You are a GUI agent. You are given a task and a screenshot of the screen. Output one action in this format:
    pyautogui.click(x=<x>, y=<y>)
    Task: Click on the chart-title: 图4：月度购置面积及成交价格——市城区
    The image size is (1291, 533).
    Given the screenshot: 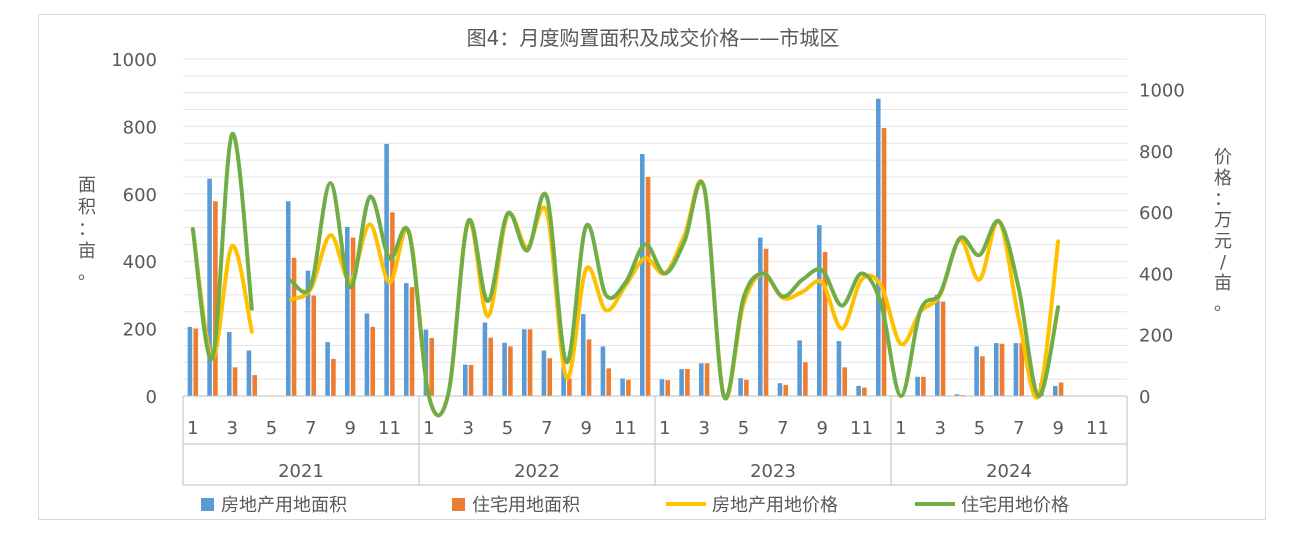 What is the action you would take?
    pyautogui.click(x=653, y=38)
    